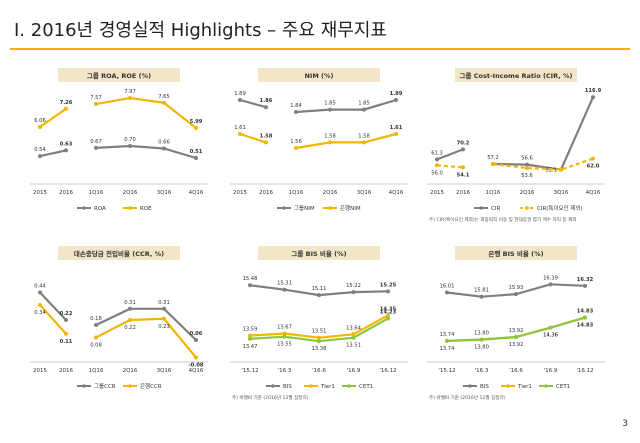 This screenshot has width=640, height=443. I want to click on chart-1-series-ROE-line, so click(146, 112).